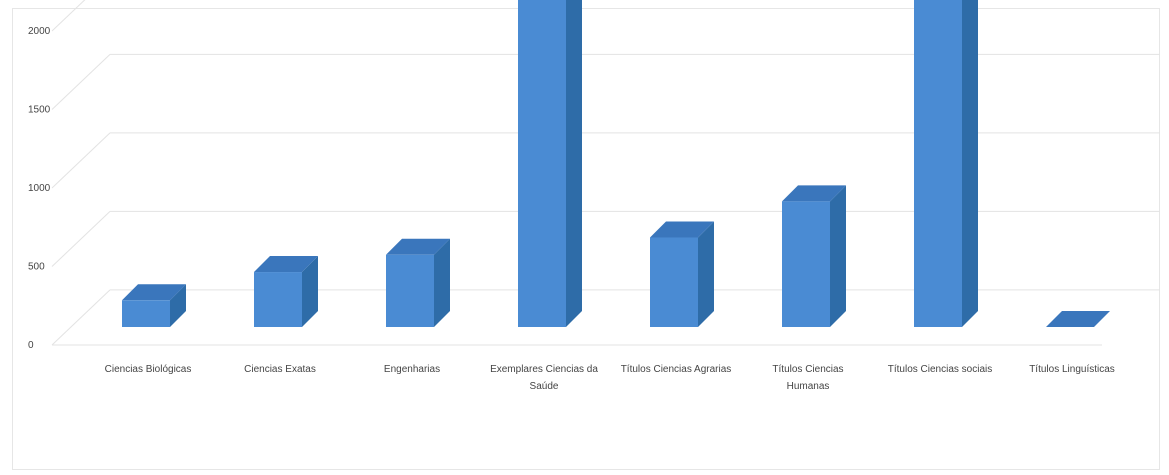  Describe the element at coordinates (36, 267) in the screenshot. I see `y-tick-label: 500` at that location.